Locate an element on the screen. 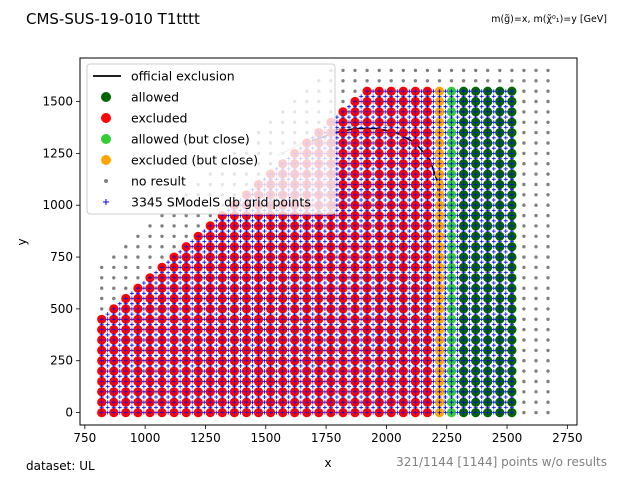 The image size is (640, 480). legend-marker-small-dot is located at coordinates (106, 181).